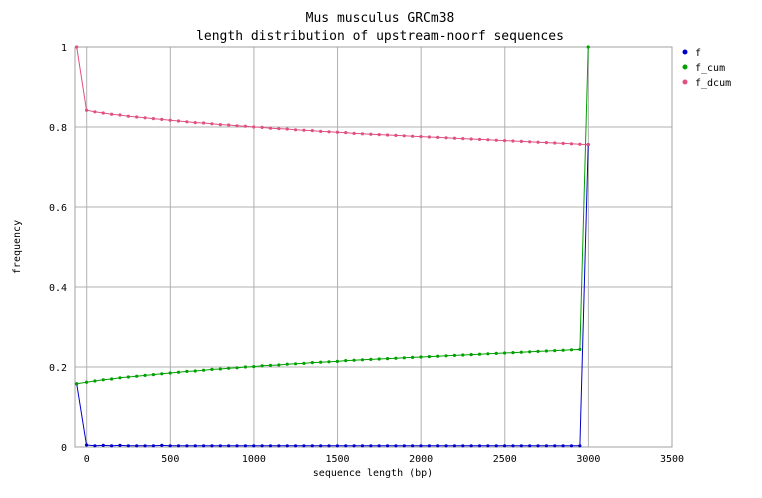 The height and width of the screenshot is (498, 762). What do you see at coordinates (706, 68) in the screenshot?
I see `legend: f f_cum f_dcum` at bounding box center [706, 68].